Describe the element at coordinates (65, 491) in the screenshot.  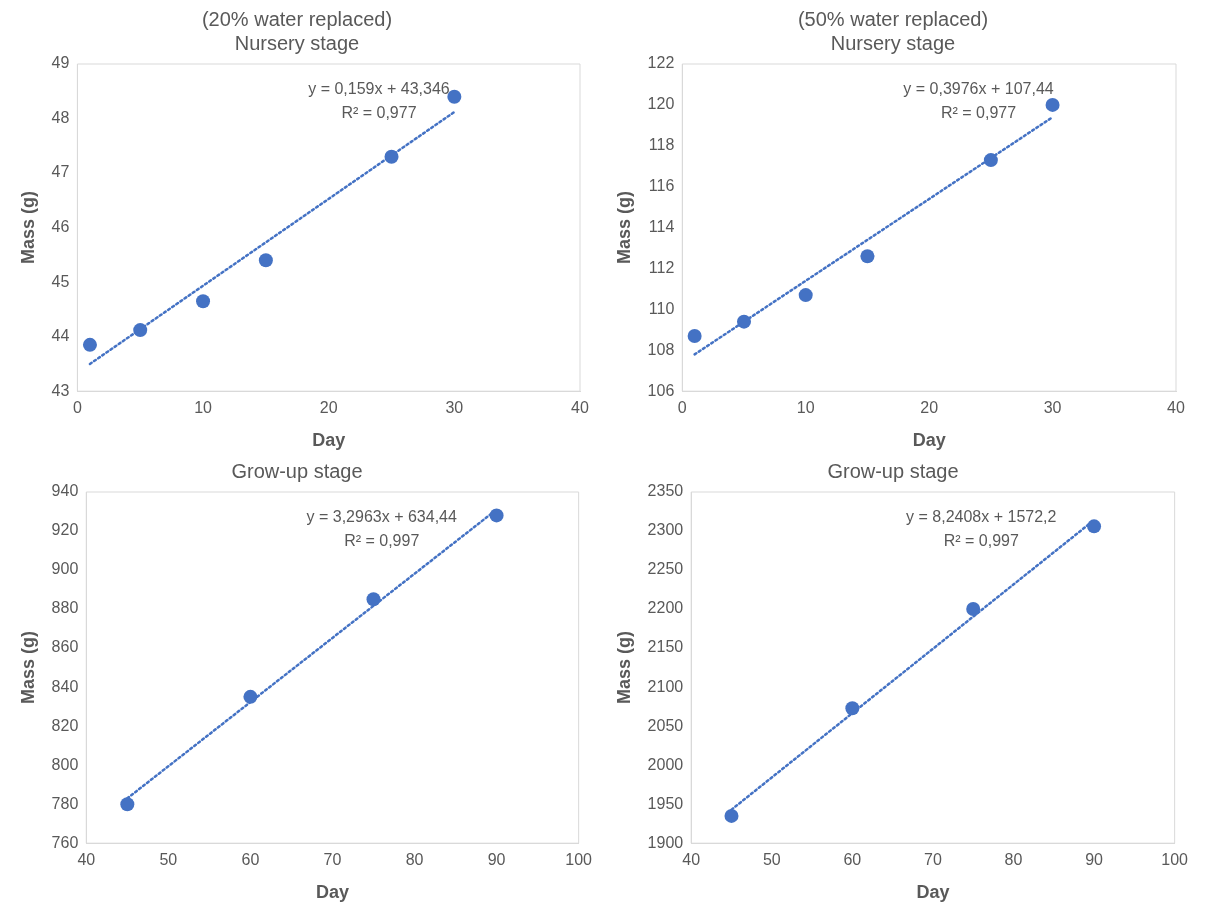
I see `y-tick-label: 940` at that location.